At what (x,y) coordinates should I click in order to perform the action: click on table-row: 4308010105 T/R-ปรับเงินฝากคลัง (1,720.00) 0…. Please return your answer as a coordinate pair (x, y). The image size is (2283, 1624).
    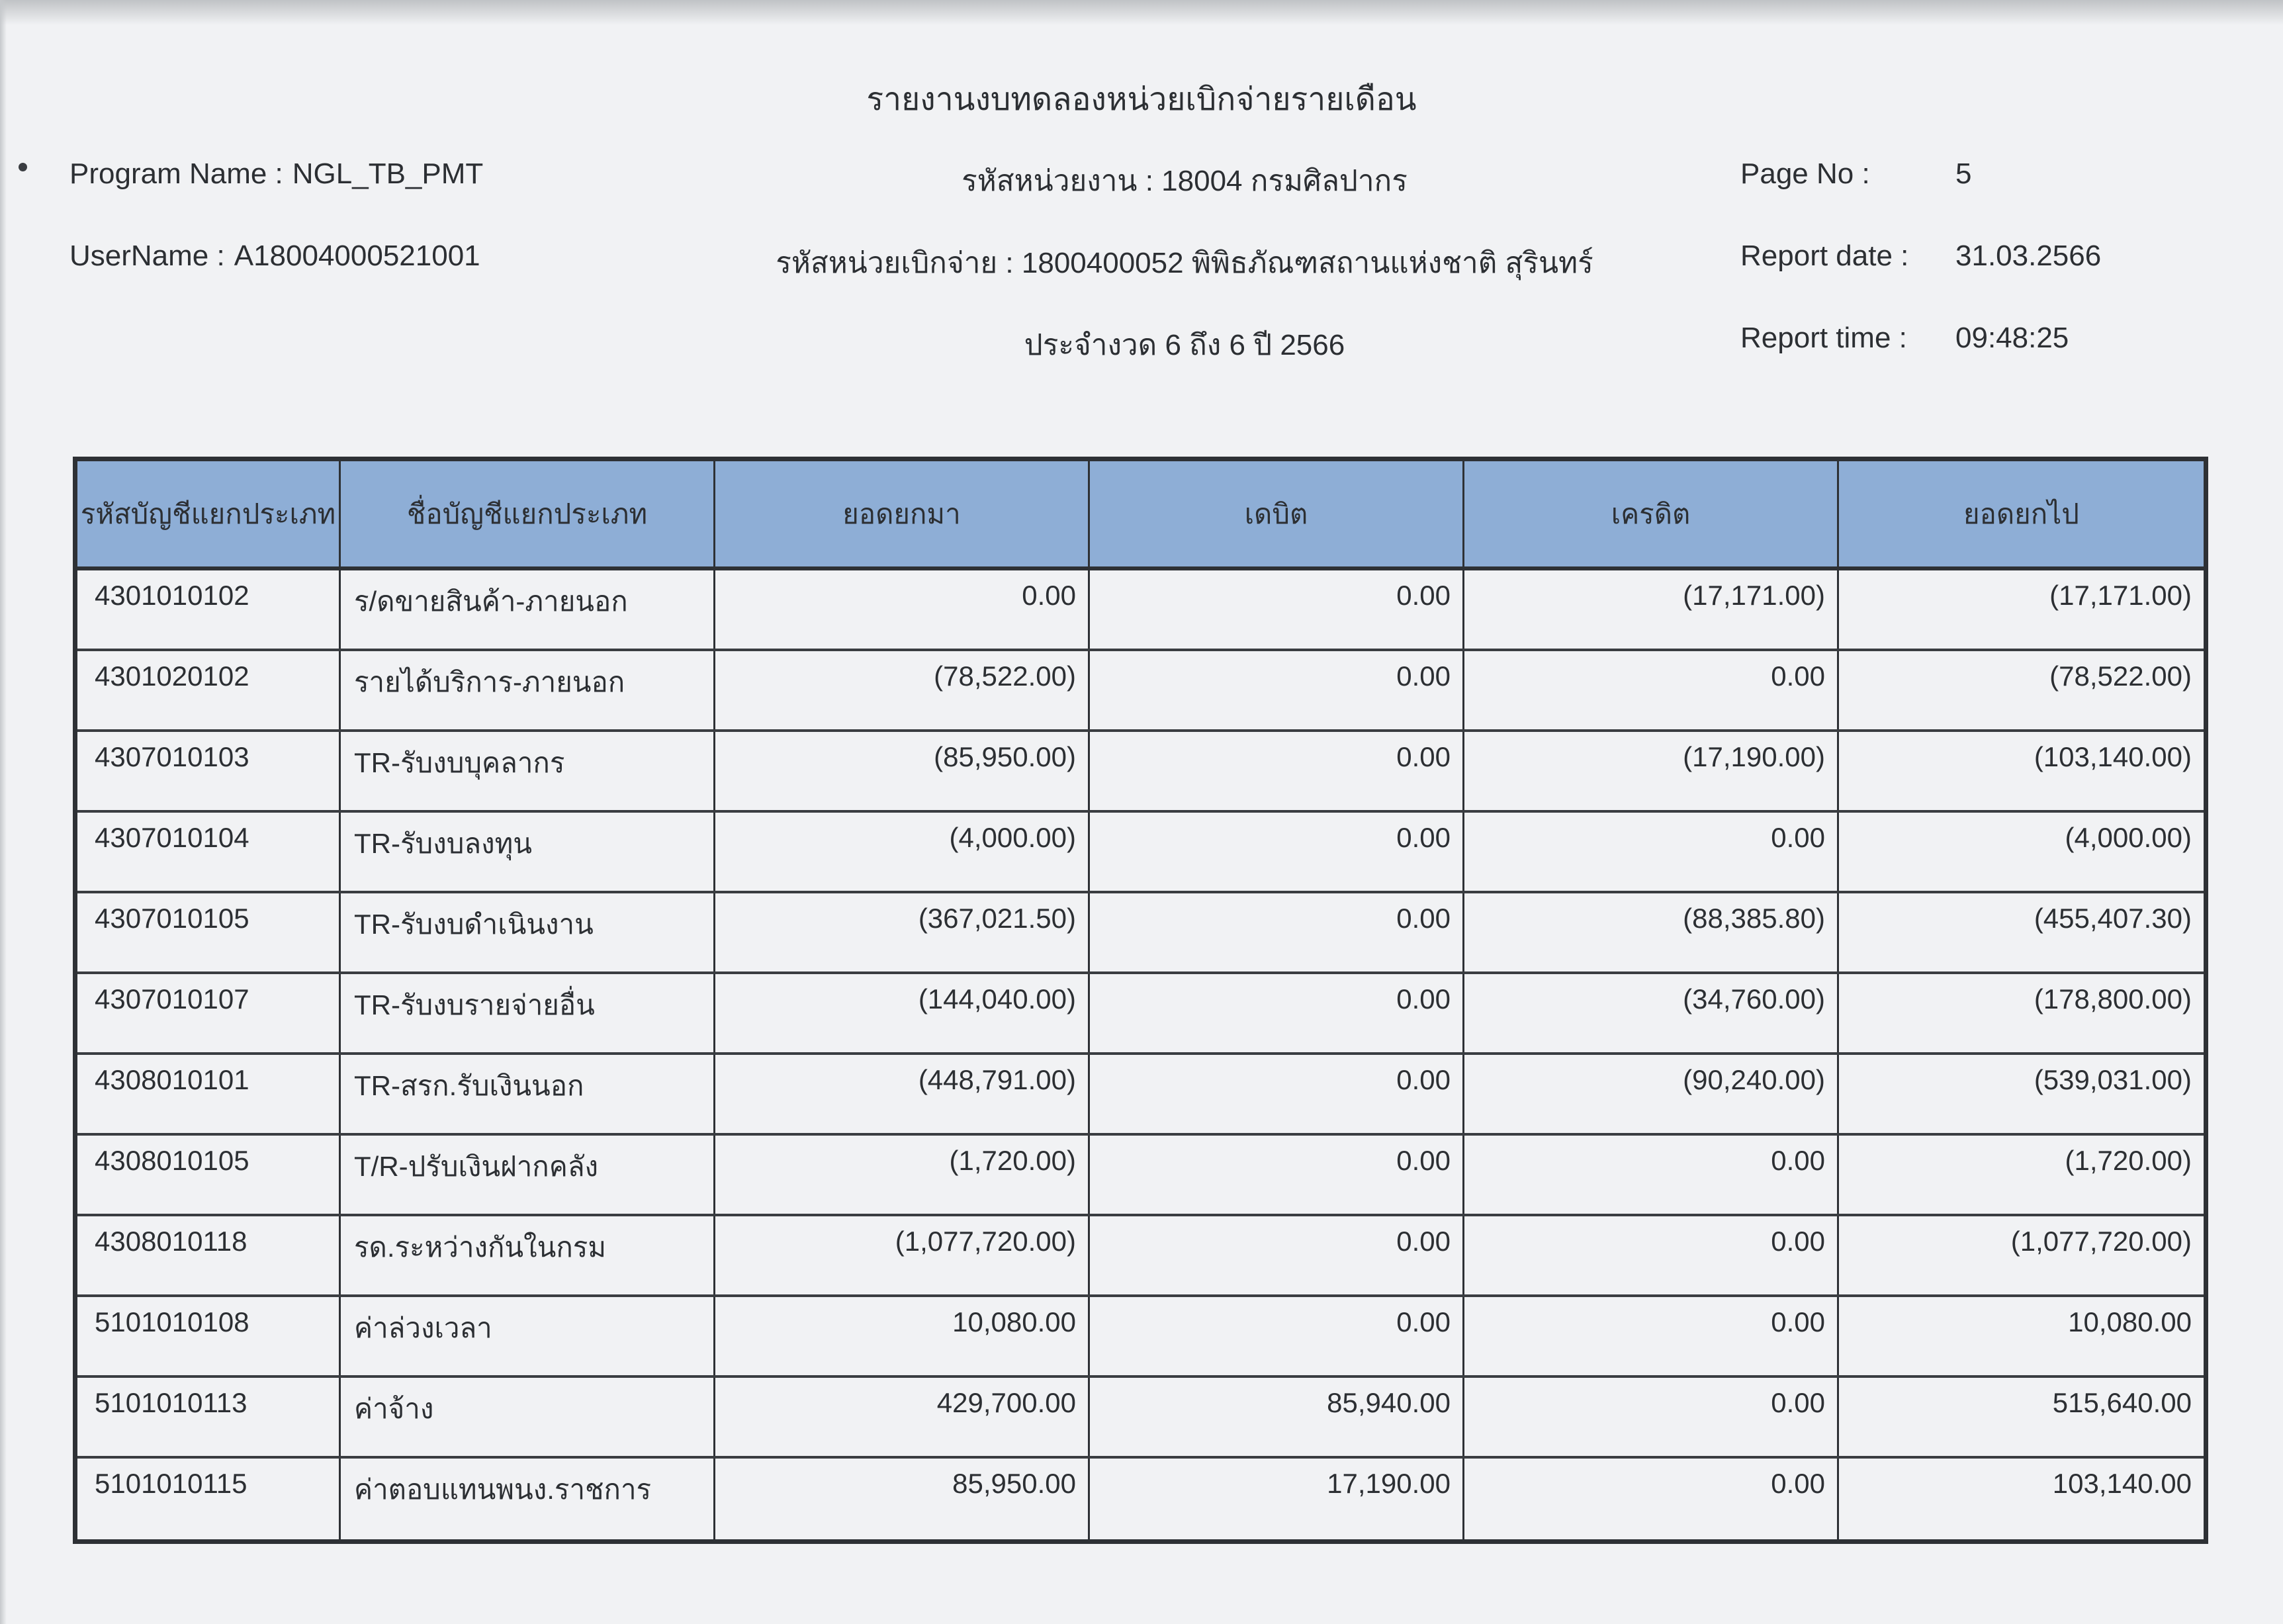
    Looking at the image, I should click on (1140, 1176).